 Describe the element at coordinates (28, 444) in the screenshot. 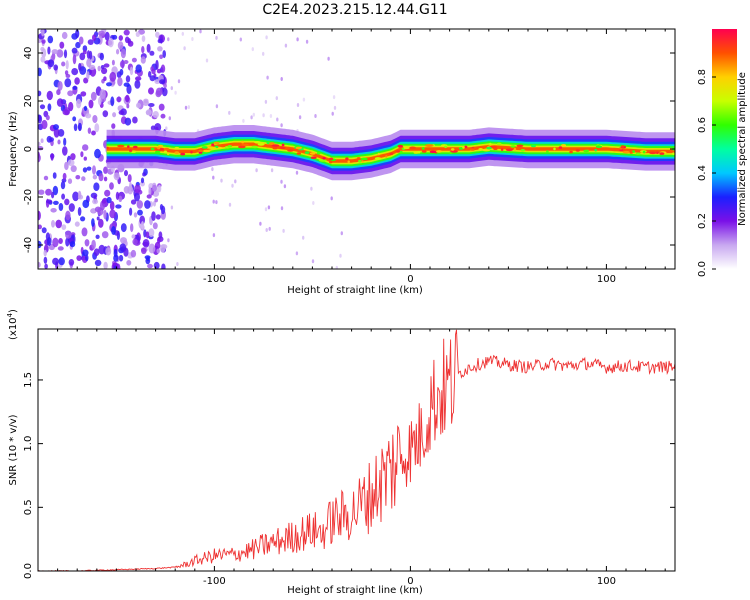

I see `y-tick-label: 1.0` at that location.